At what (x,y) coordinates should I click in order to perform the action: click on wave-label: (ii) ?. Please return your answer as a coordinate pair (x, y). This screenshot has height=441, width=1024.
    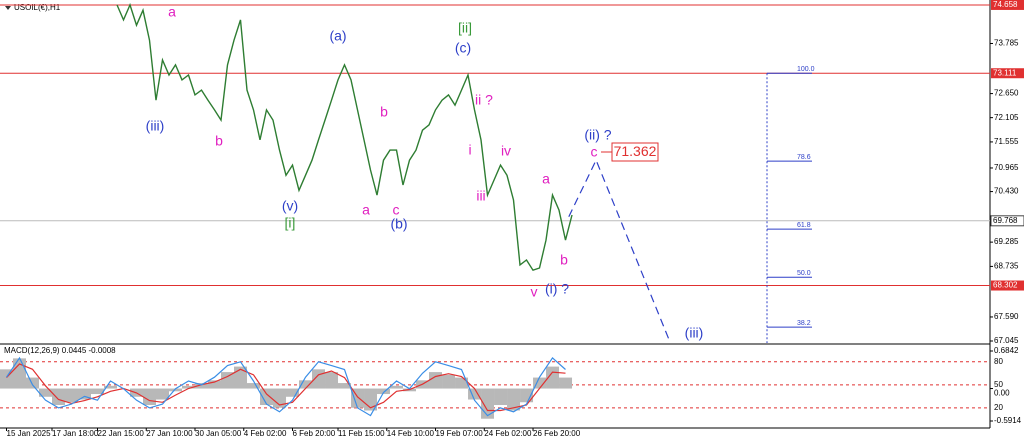
    Looking at the image, I should click on (597, 135).